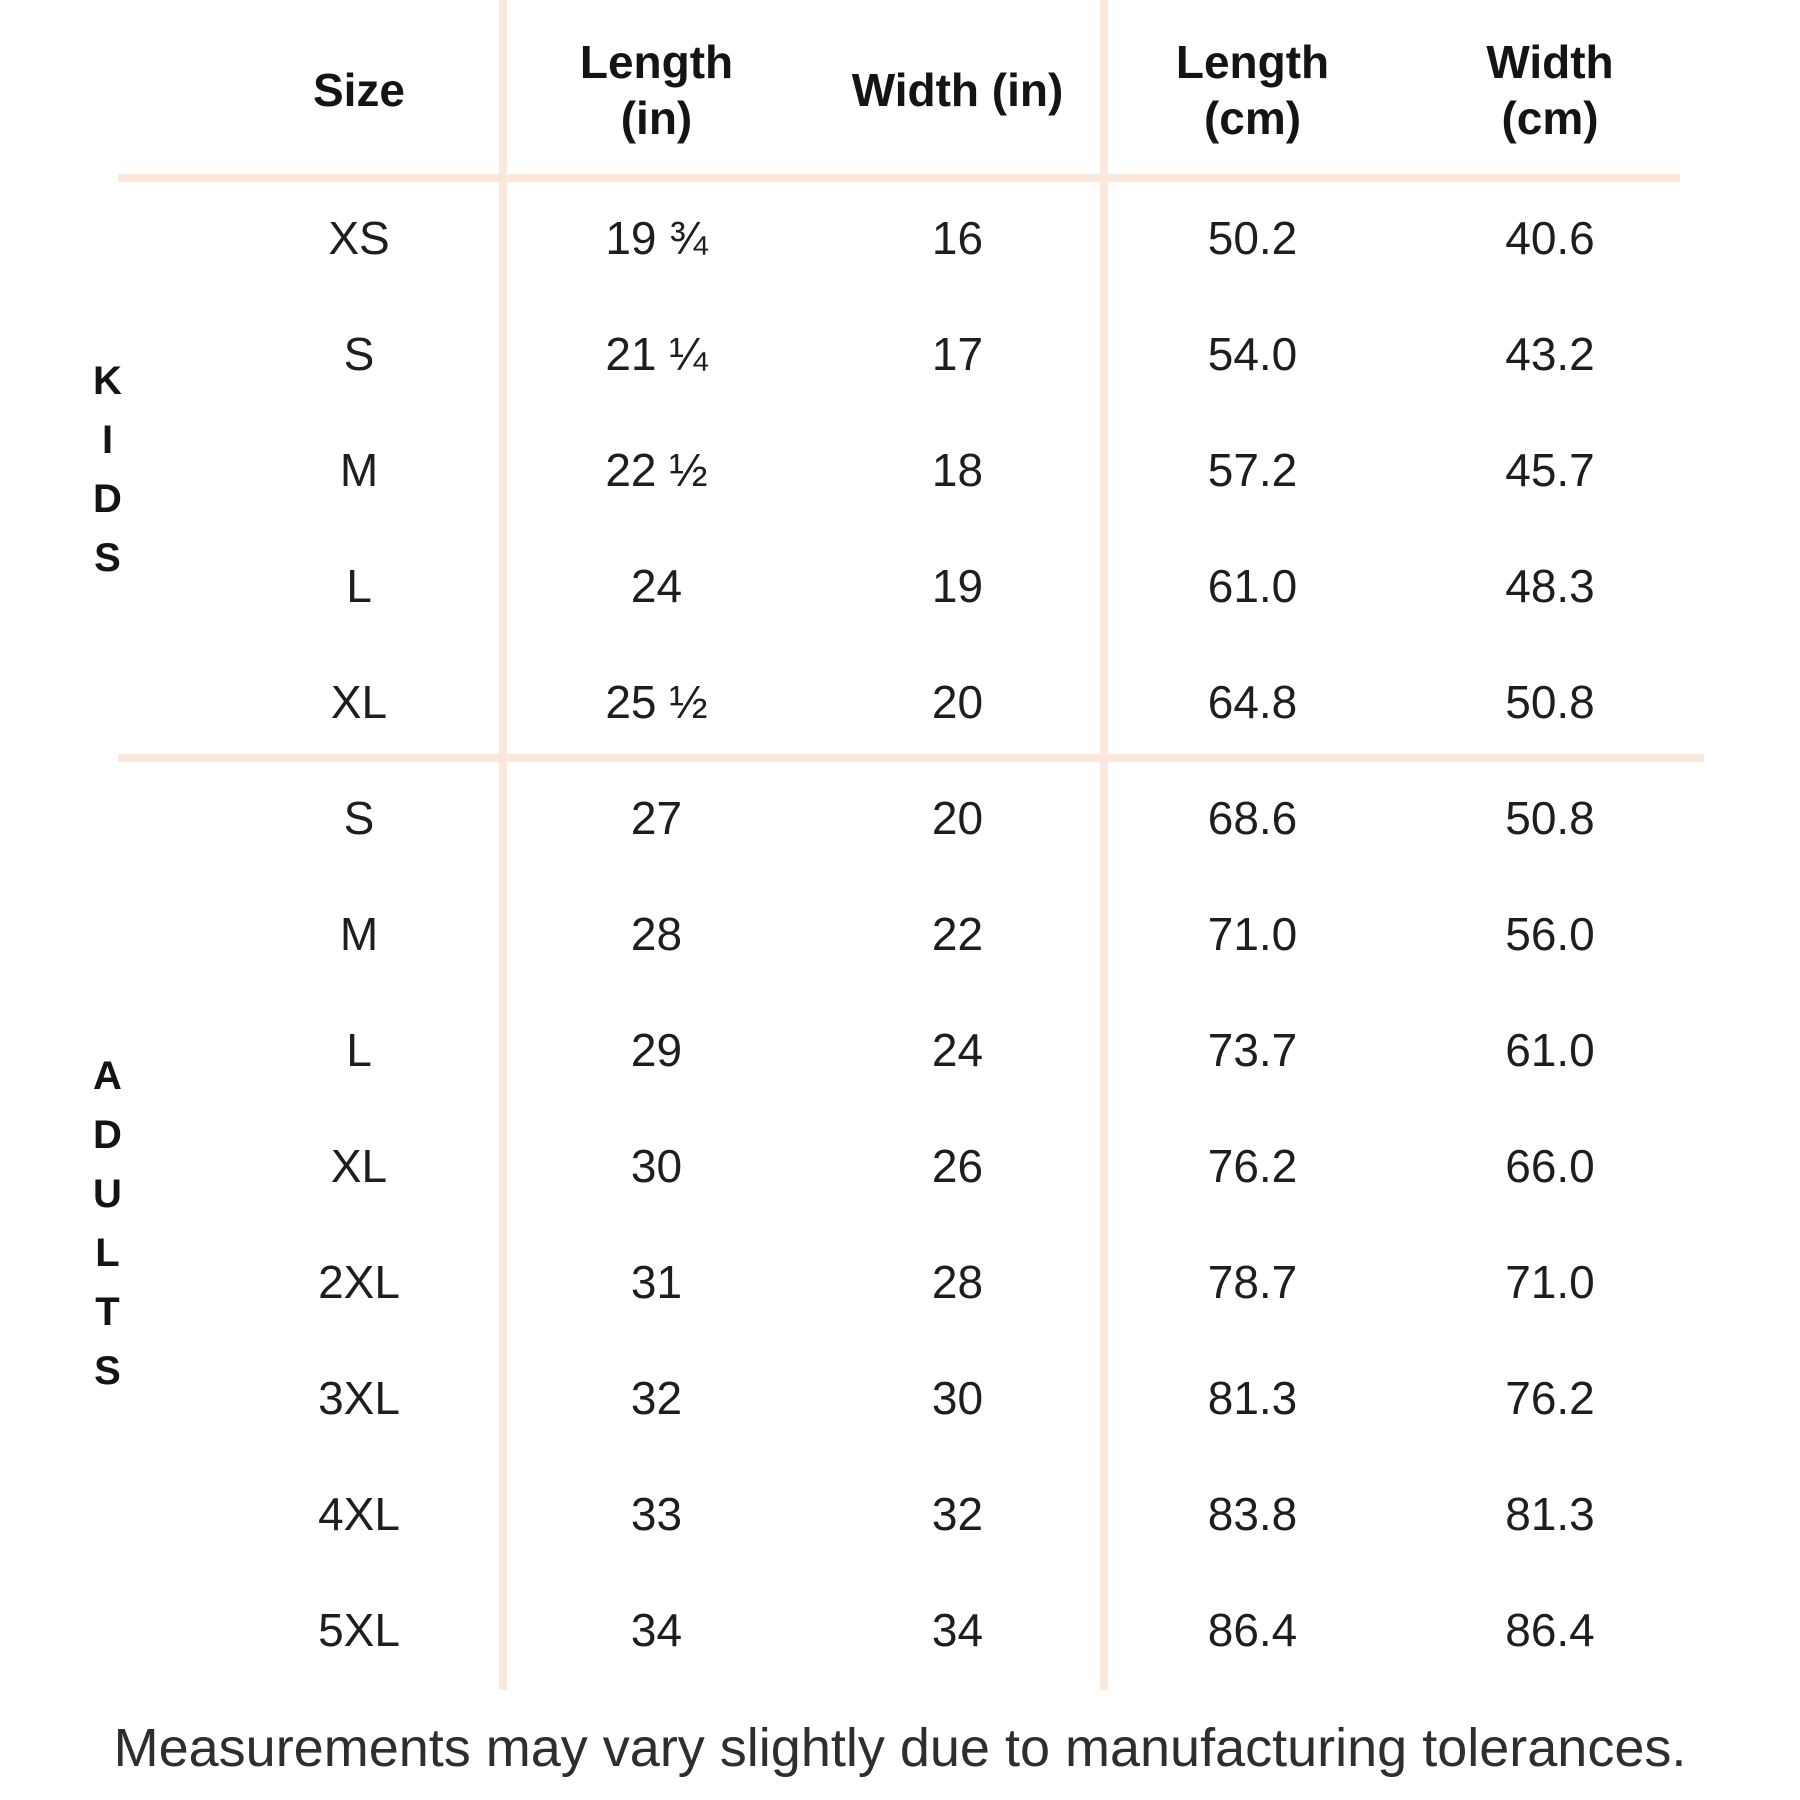 The image size is (1800, 1800). I want to click on table-row: 5XL 34 34 86.4 86.4, so click(957, 1630).